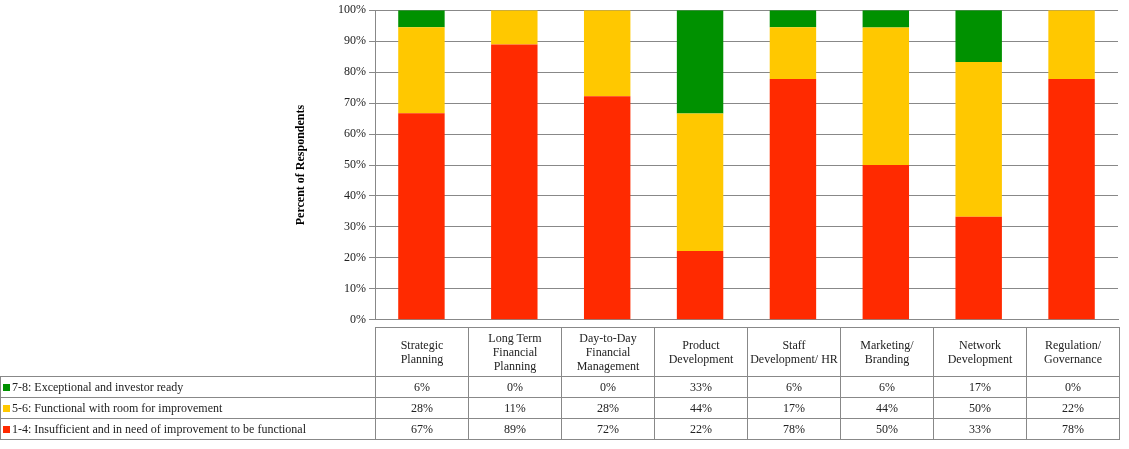  What do you see at coordinates (352, 9) in the screenshot?
I see `y-tick-label: 100%` at bounding box center [352, 9].